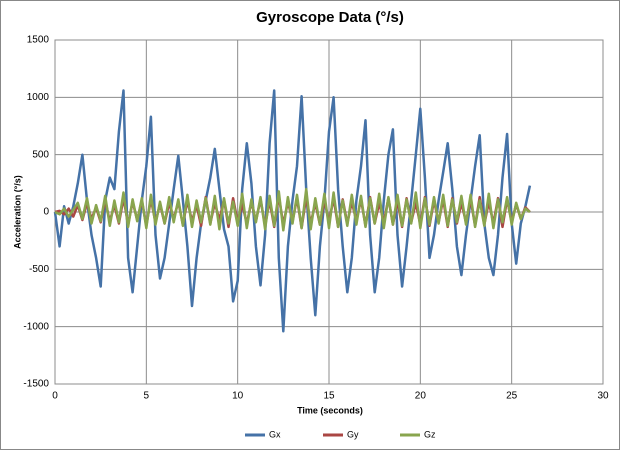  Describe the element at coordinates (238, 396) in the screenshot. I see `x-tick-label: 10` at that location.